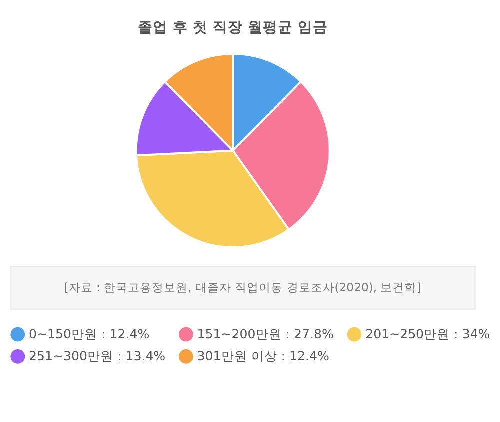 The image size is (500, 422). What do you see at coordinates (263, 356) in the screenshot?
I see `legend-label: 301만원 이상 : 12.4%` at bounding box center [263, 356].